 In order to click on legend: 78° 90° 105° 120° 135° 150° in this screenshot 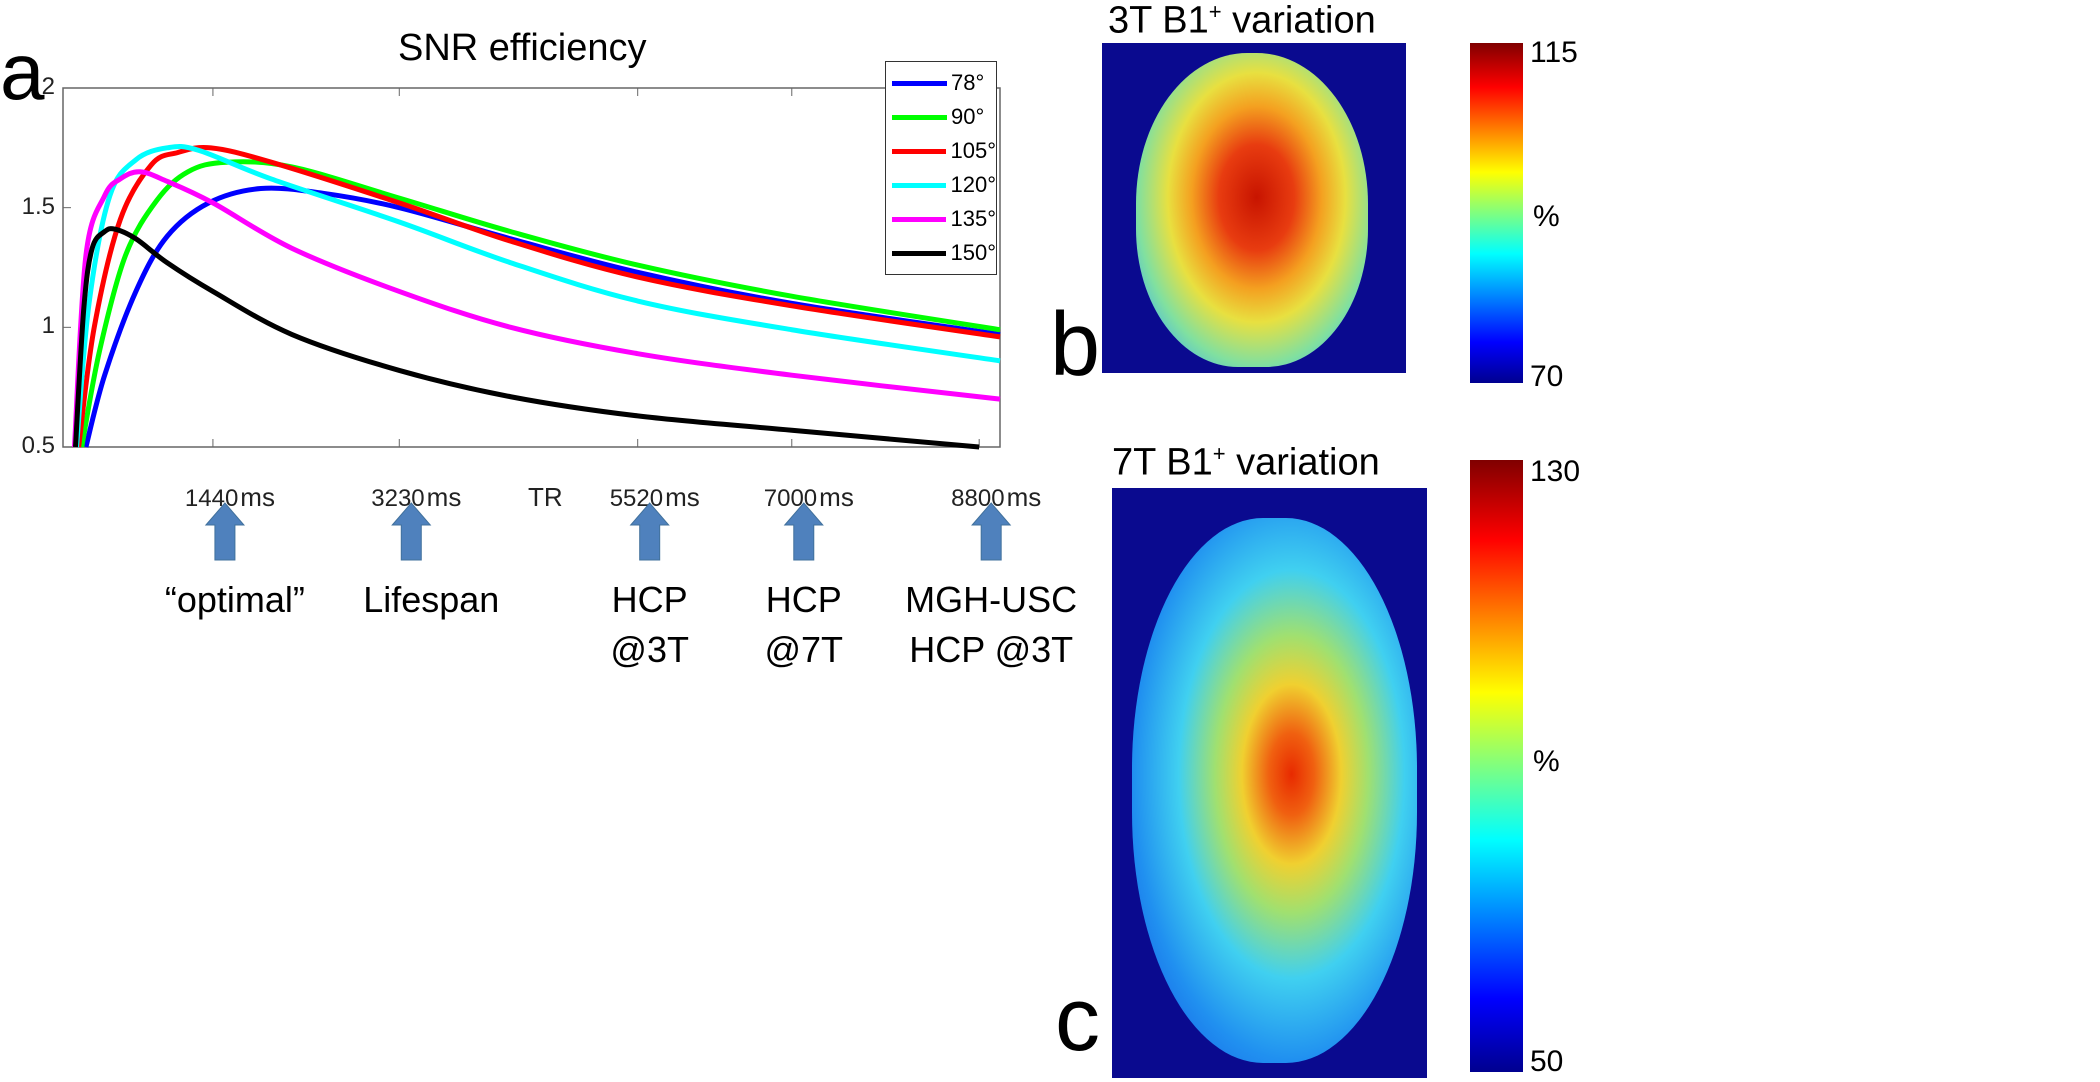, I will do `click(941, 168)`.